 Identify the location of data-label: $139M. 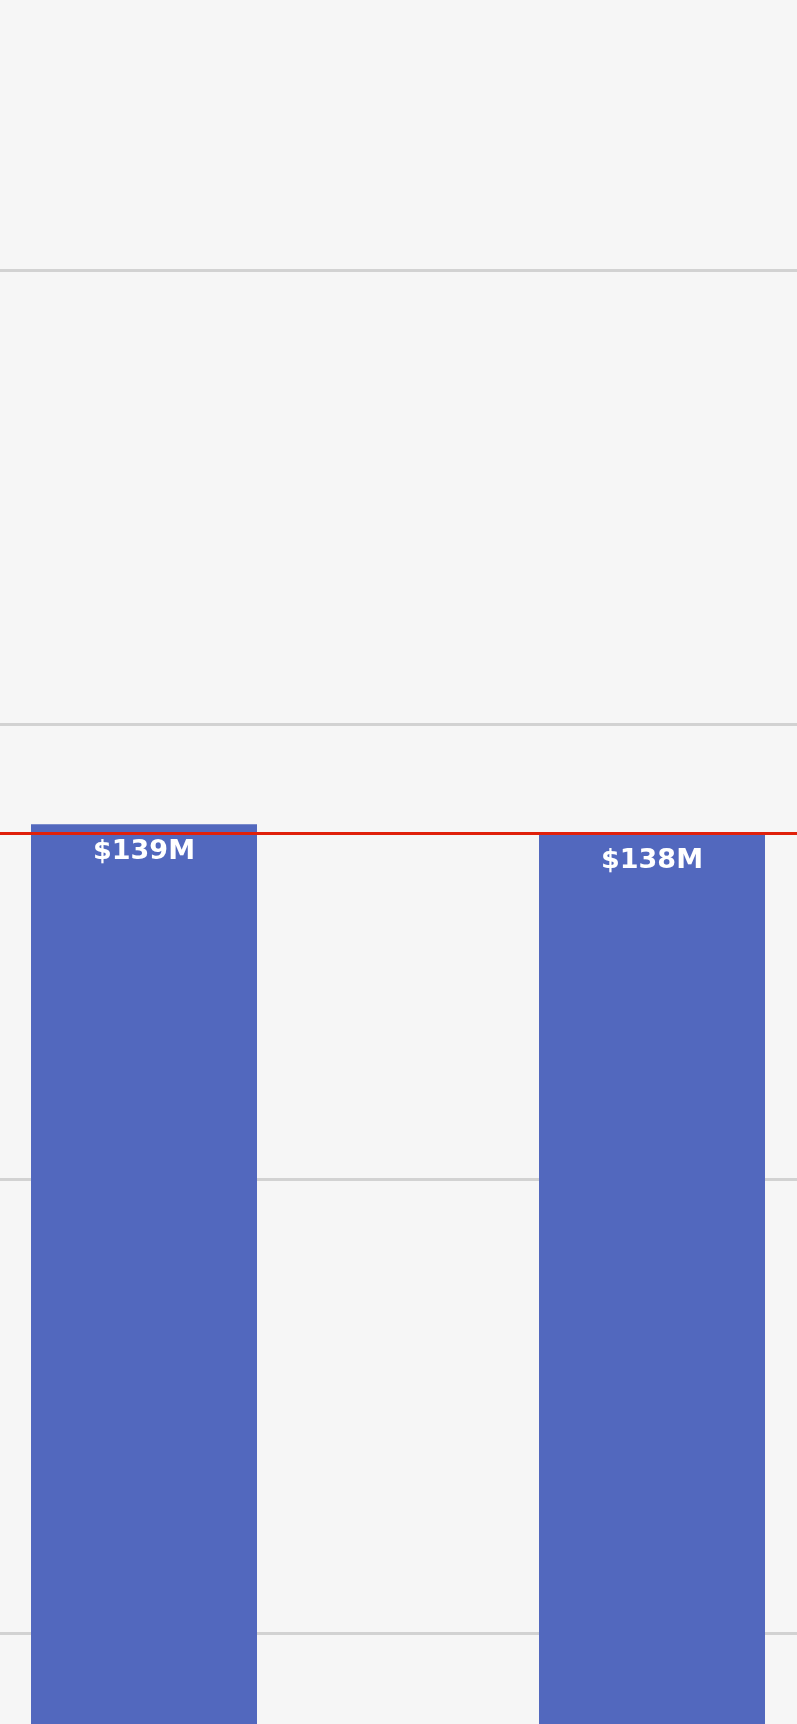
(144, 850).